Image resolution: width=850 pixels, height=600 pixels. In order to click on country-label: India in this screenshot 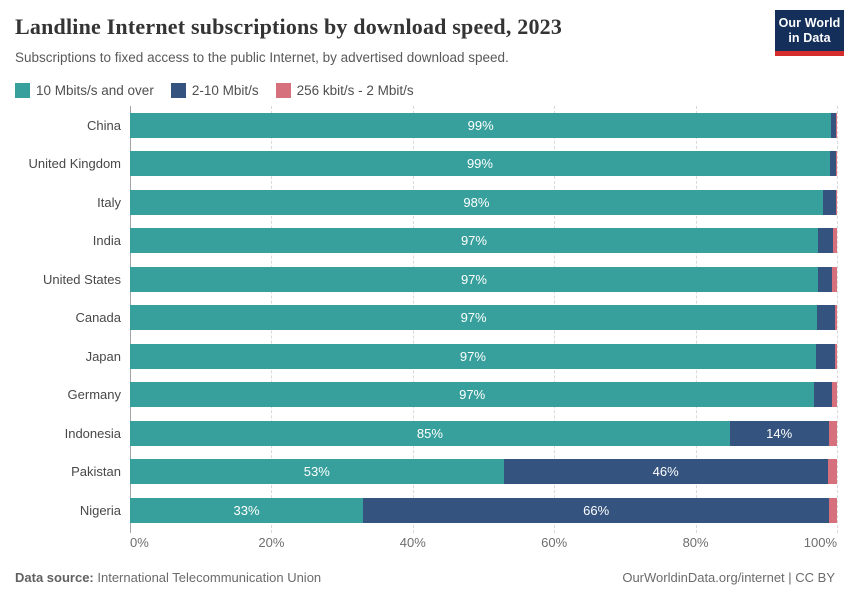, I will do `click(106, 241)`.